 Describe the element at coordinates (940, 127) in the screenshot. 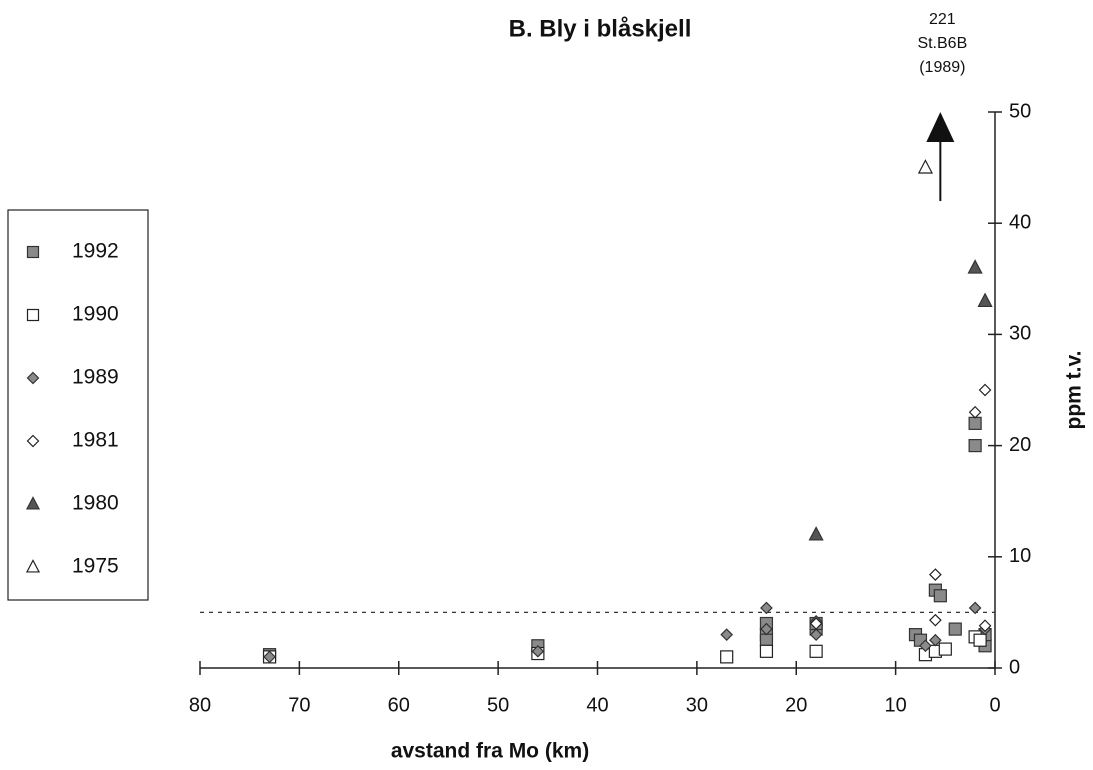

I see `annotation-arrow-head` at that location.